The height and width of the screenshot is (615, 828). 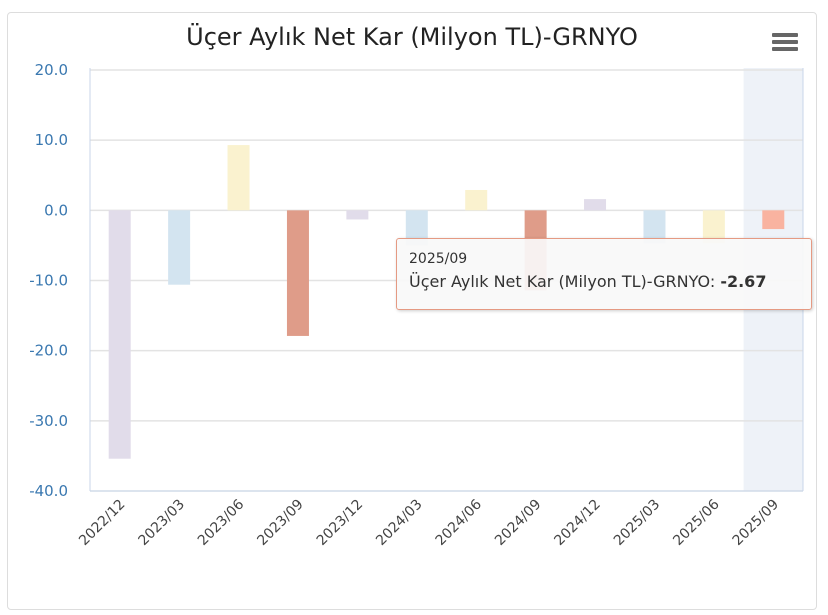 I want to click on y-tick-label: -10.0, so click(x=48, y=281).